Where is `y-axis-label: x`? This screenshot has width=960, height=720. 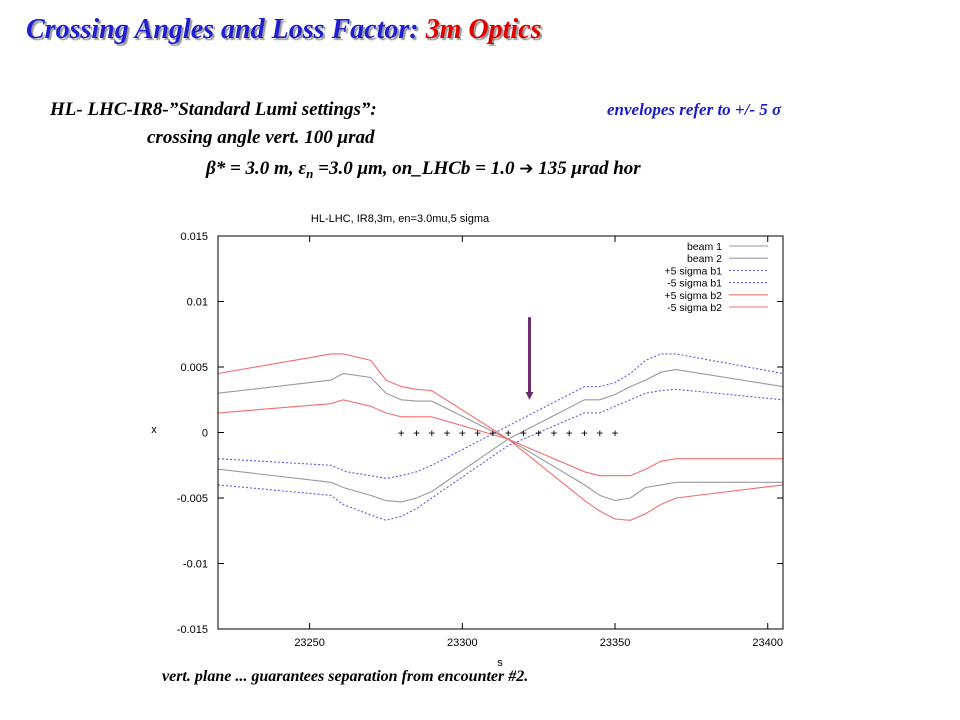
y-axis-label: x is located at coordinates (154, 430).